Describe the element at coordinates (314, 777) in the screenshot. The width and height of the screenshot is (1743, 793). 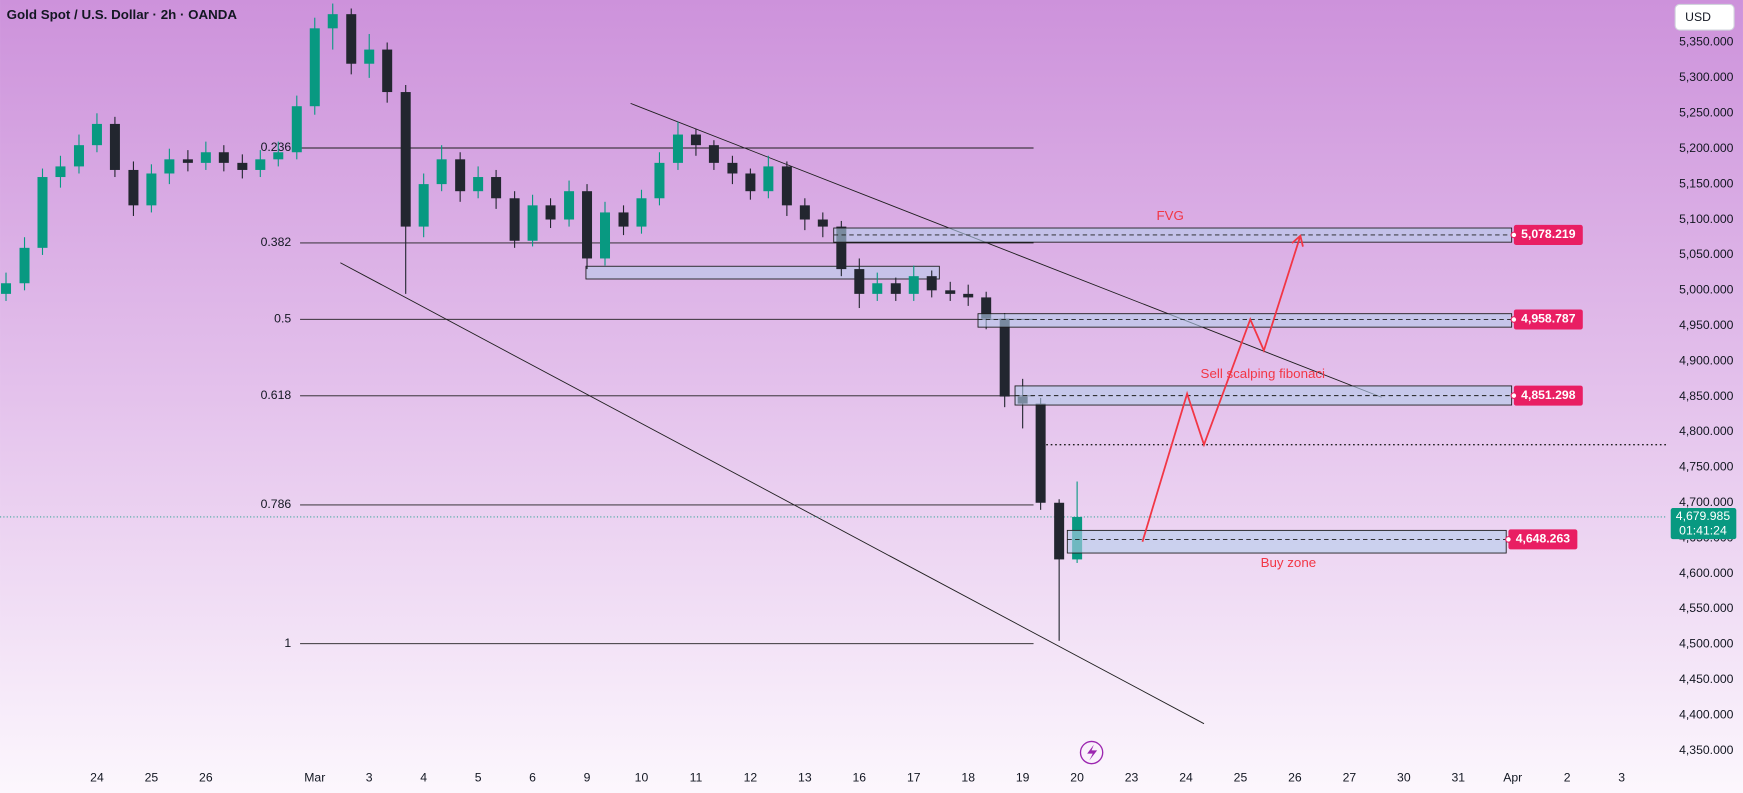
I see `x-tick-label: Mar` at that location.